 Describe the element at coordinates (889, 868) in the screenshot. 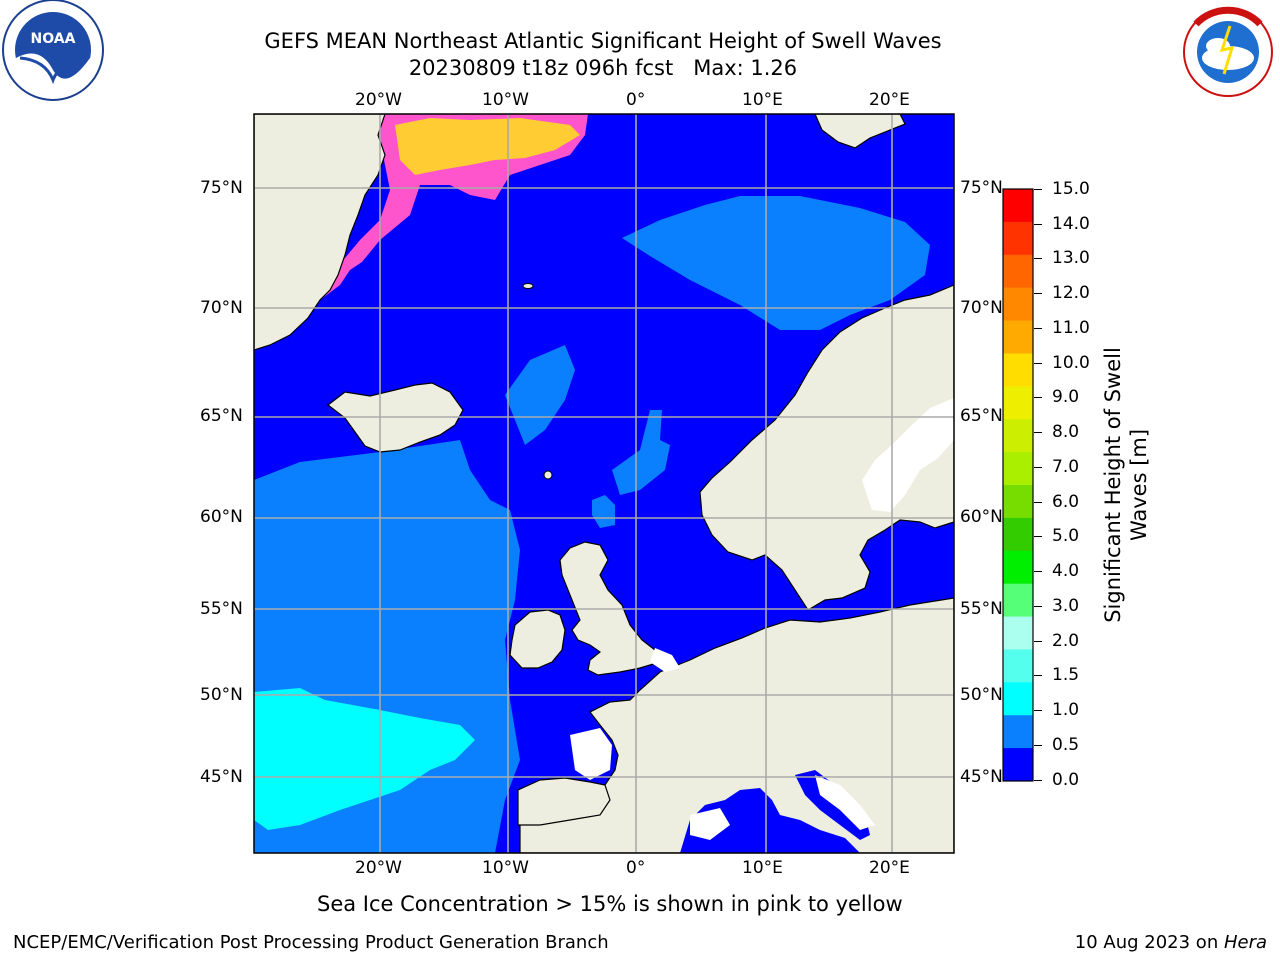

I see `lon-label-bottom: 20°E` at that location.